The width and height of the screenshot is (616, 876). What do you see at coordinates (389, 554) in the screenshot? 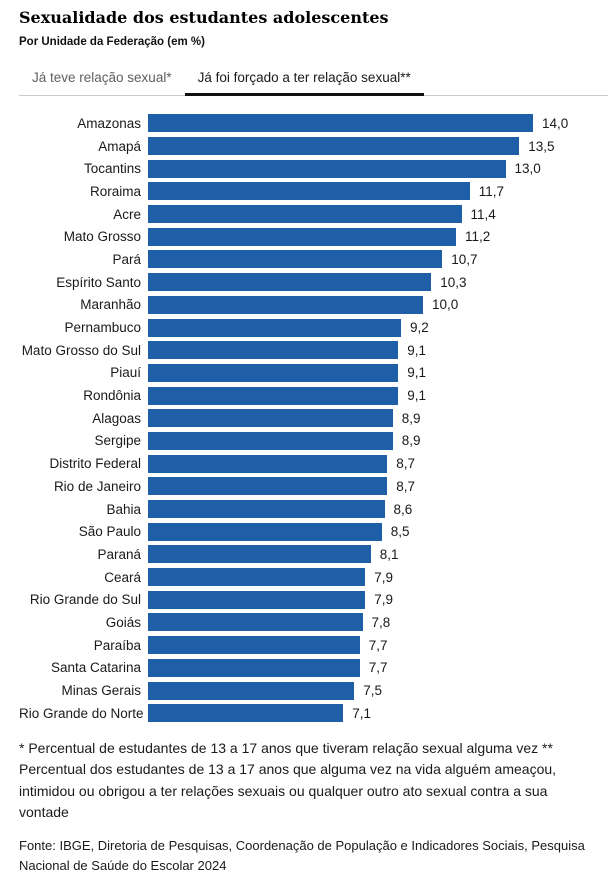
I see `value-label: 8,1` at bounding box center [389, 554].